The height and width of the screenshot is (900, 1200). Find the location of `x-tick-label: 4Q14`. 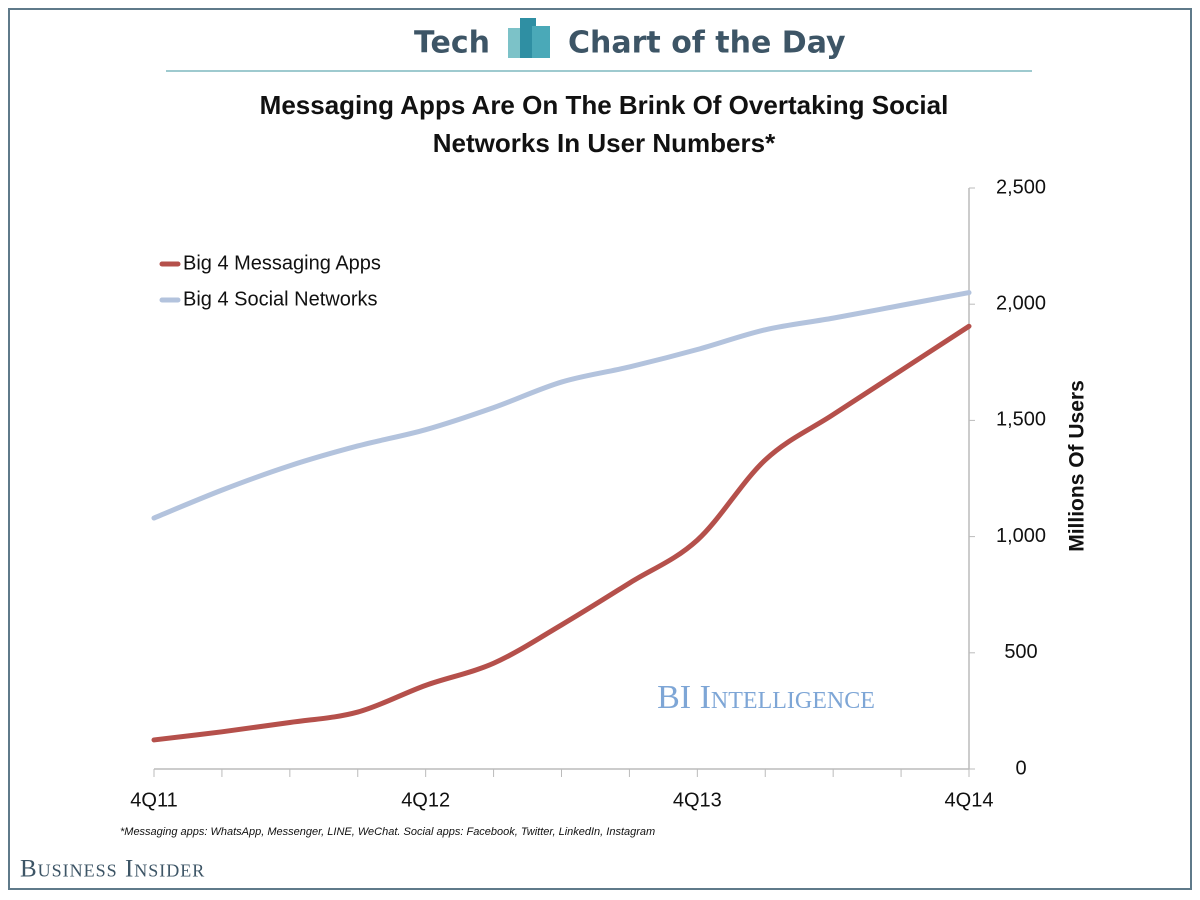

x-tick-label: 4Q14 is located at coordinates (969, 800).